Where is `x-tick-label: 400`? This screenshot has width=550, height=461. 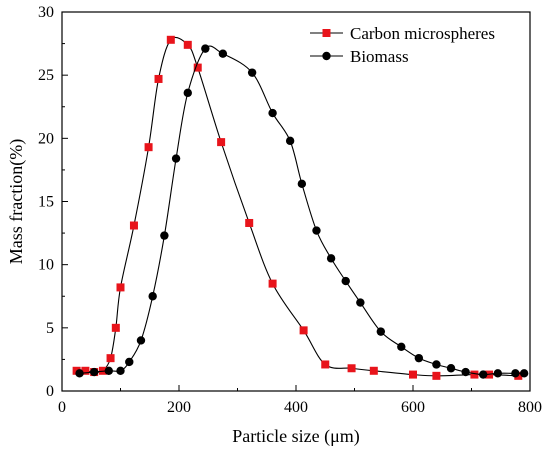 x-tick-label: 400 is located at coordinates (296, 407).